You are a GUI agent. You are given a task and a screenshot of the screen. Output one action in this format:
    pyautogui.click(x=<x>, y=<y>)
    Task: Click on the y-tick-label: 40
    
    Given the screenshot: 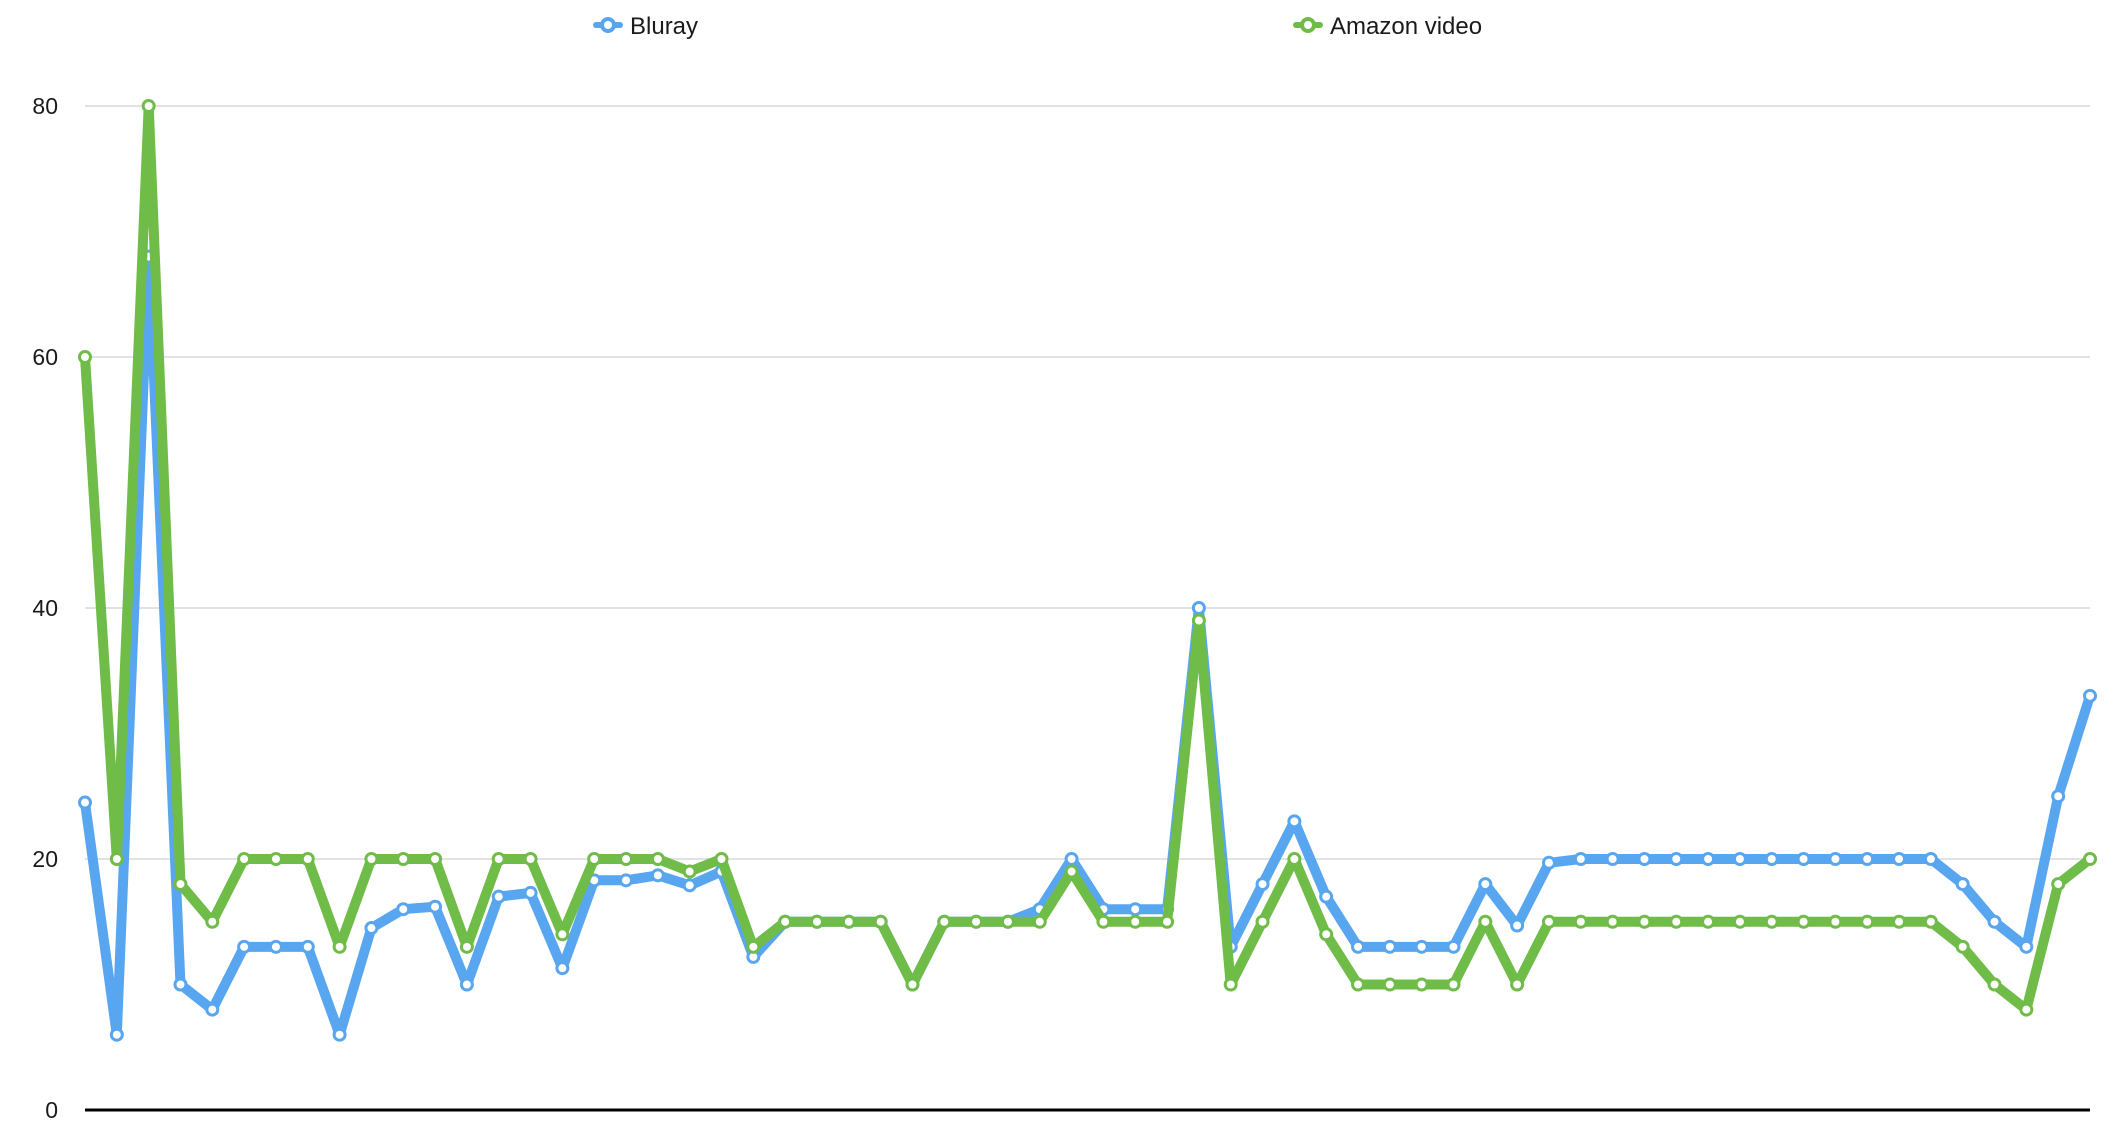 What is the action you would take?
    pyautogui.click(x=45, y=608)
    